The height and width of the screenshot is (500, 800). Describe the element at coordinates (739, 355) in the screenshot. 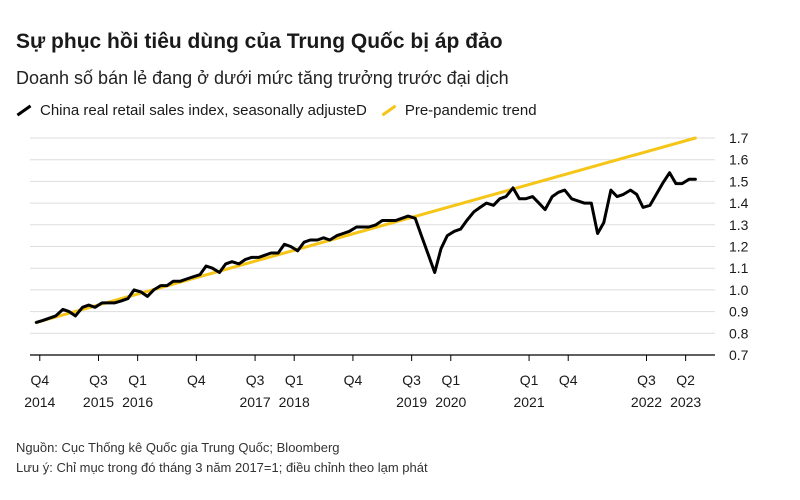

I see `y-tick-label: 0.7` at that location.